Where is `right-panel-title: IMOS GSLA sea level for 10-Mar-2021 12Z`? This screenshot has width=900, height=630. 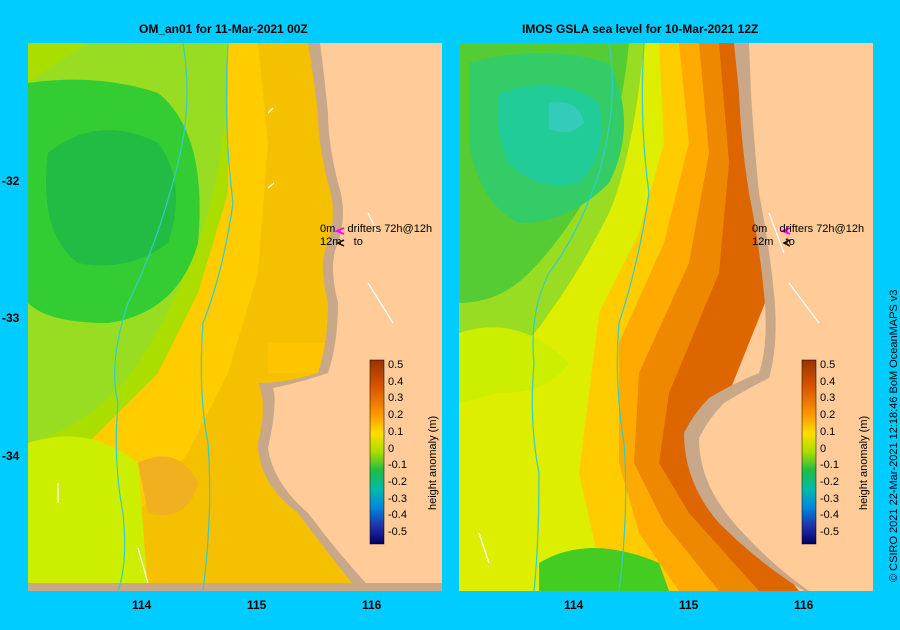 right-panel-title: IMOS GSLA sea level for 10-Mar-2021 12Z is located at coordinates (640, 29).